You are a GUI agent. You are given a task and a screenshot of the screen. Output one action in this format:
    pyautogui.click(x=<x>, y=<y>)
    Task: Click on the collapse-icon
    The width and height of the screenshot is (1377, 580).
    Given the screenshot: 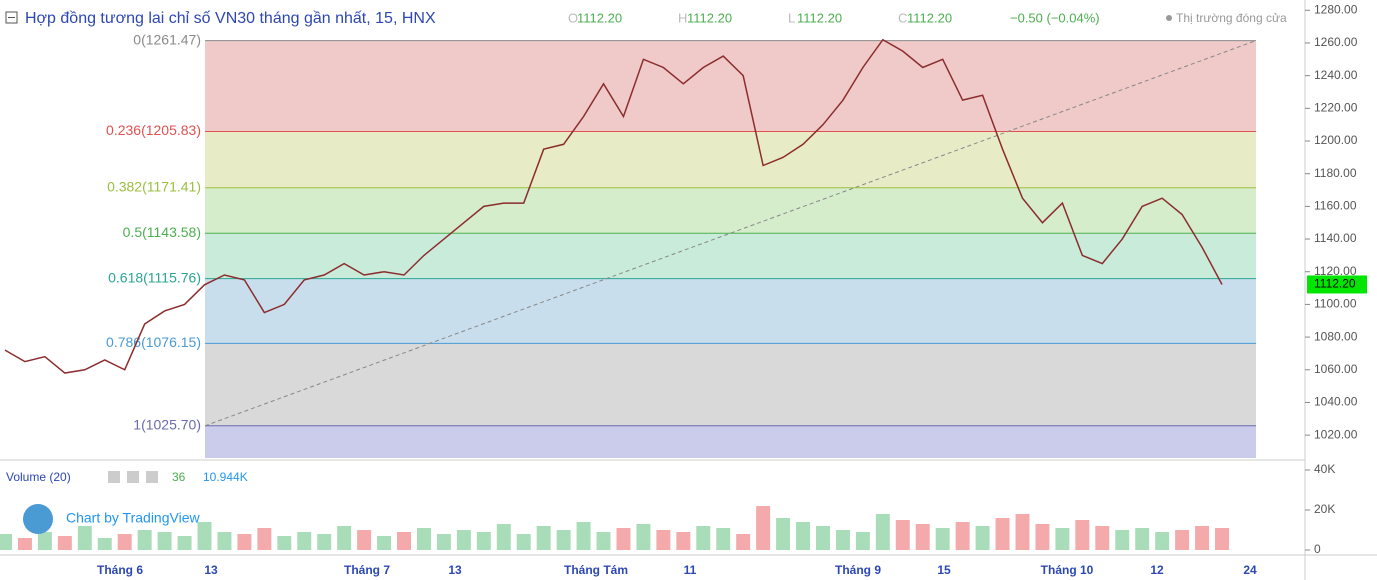 What is the action you would take?
    pyautogui.click(x=11, y=17)
    